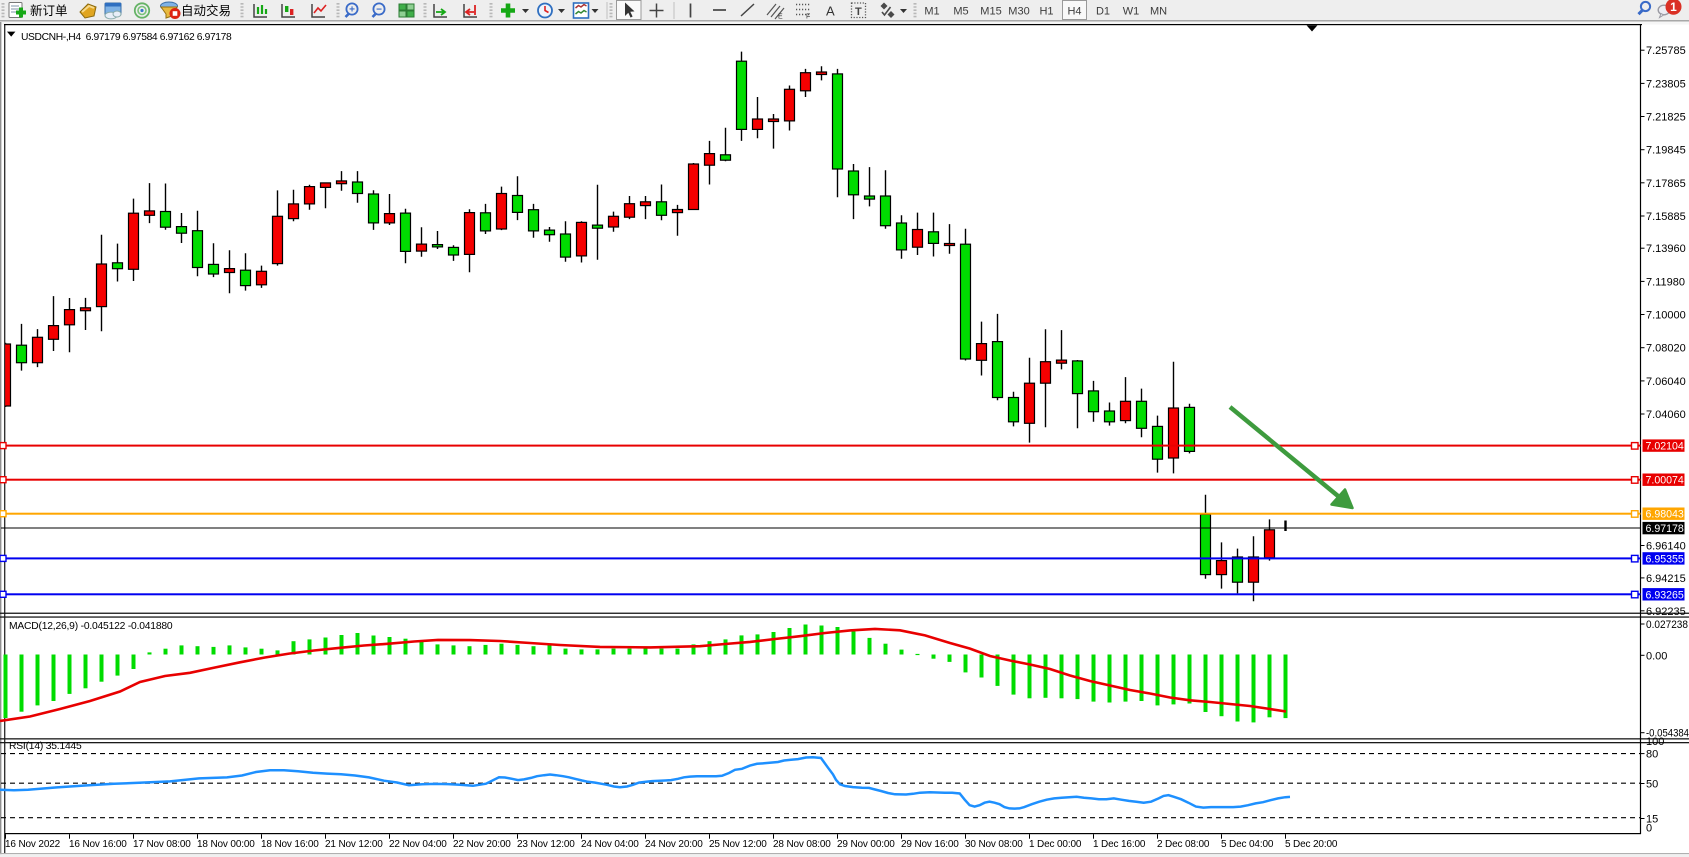  Describe the element at coordinates (546, 844) in the screenshot. I see `svg-text: 23 Nov 12:00` at that location.